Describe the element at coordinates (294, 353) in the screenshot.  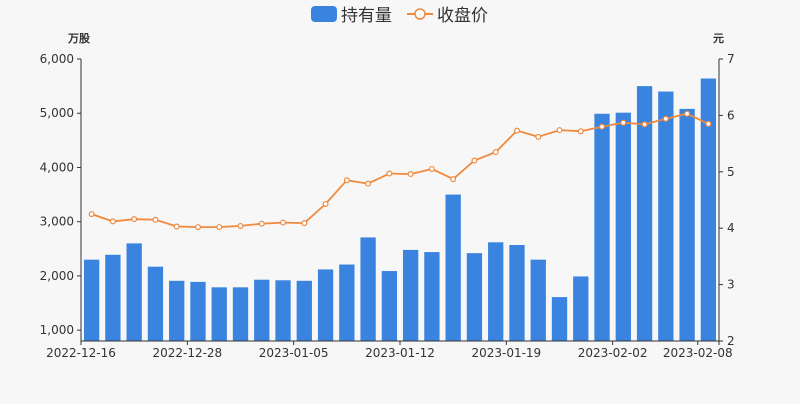
I see `x-tick-label: 2023-01-05` at that location.